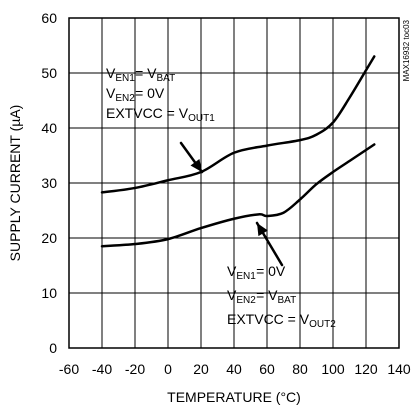 The image size is (417, 409). Describe the element at coordinates (261, 296) in the screenshot. I see `annotation-line: VEN2 = VBAT` at that location.